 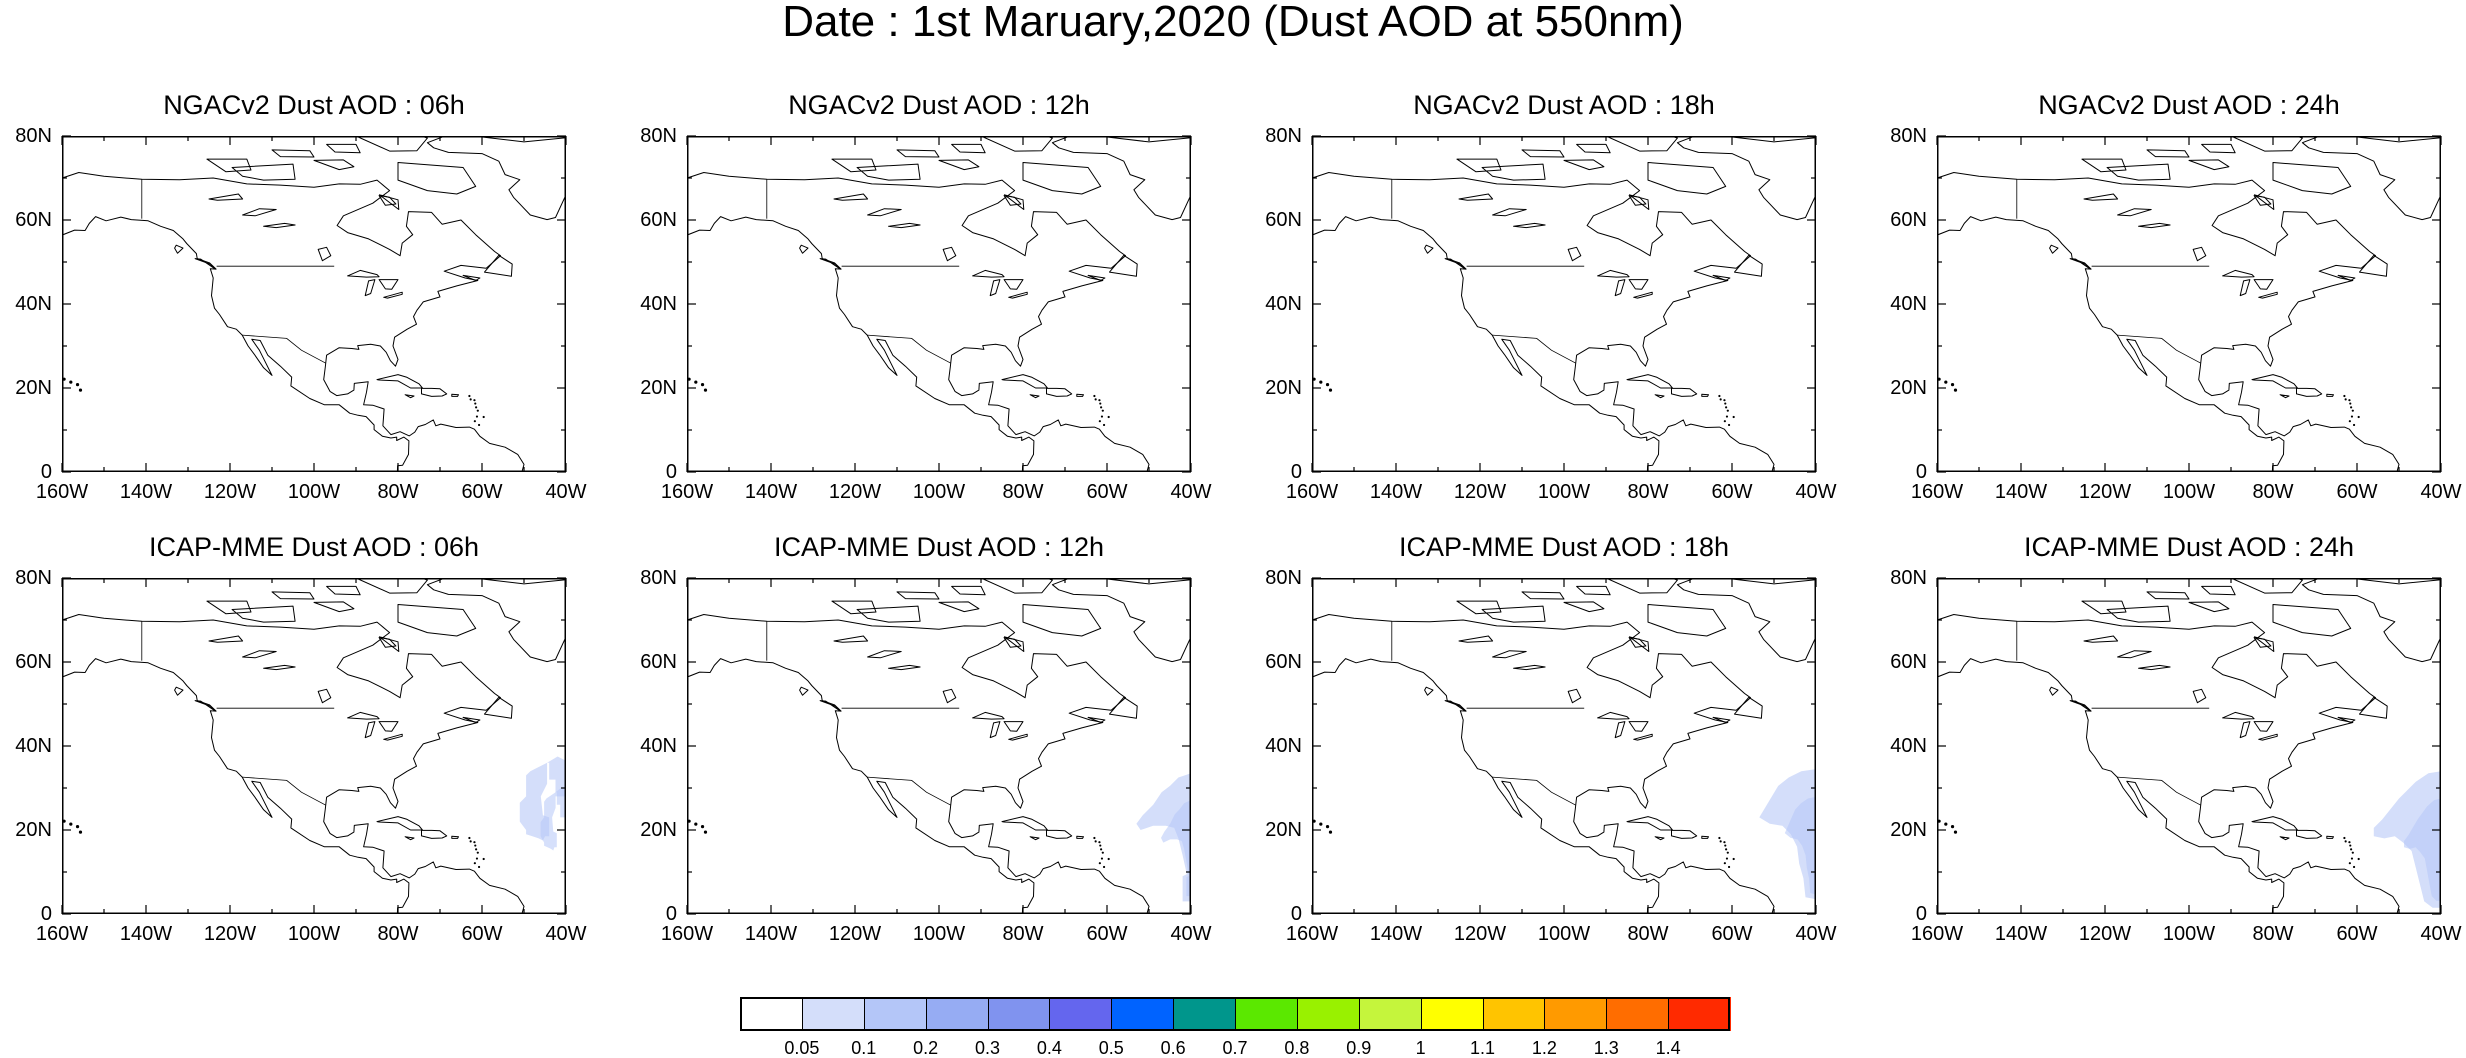 I want to click on colorbar-label: 0.6, so click(x=1173, y=1048).